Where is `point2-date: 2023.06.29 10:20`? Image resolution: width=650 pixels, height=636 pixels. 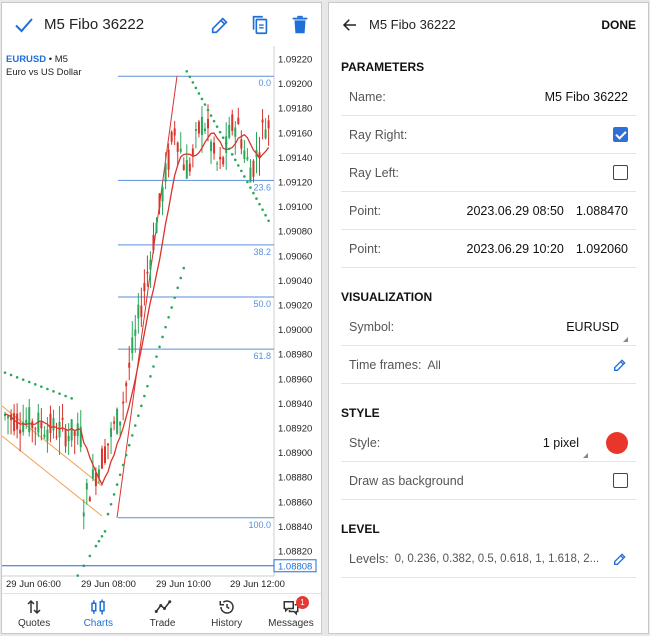 point2-date: 2023.06.29 10:20 is located at coordinates (515, 248).